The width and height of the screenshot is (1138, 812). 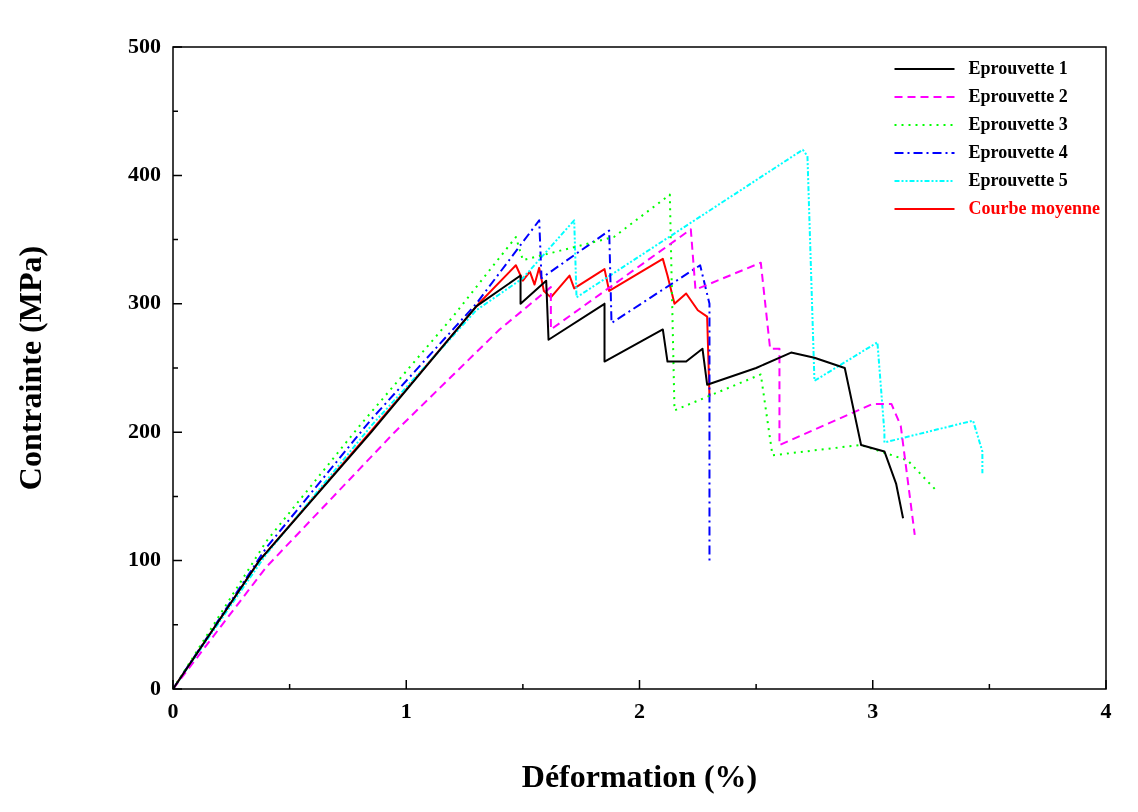 I want to click on y-tick-label: 400, so click(x=144, y=174).